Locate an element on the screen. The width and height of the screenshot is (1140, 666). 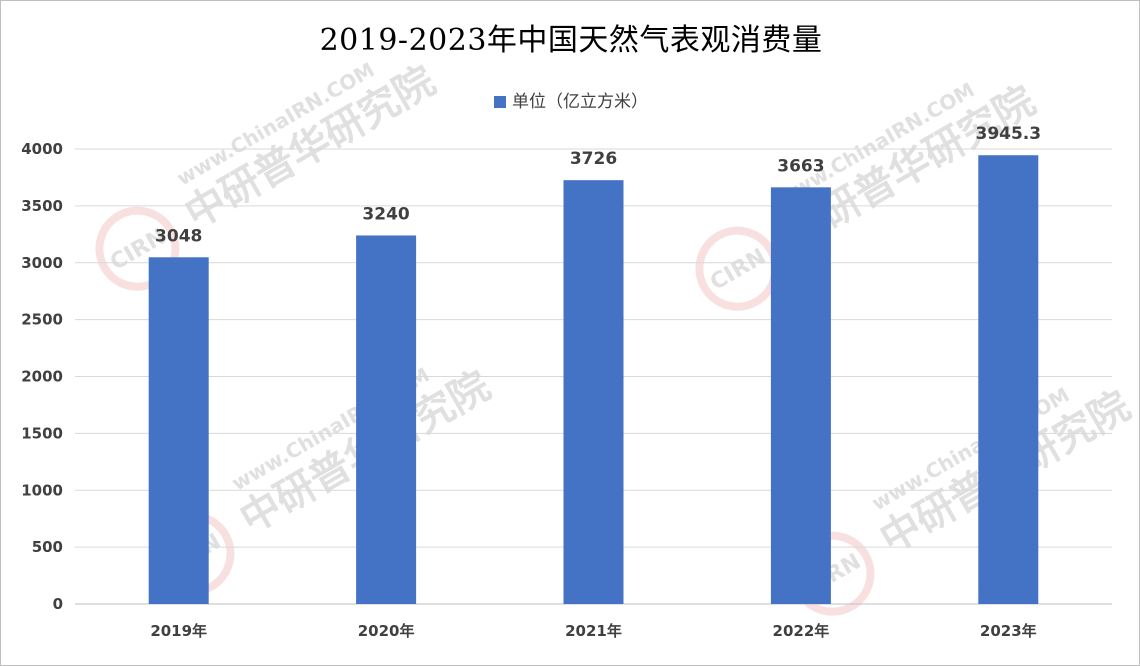
x-axis: 2019年 2020年 2021年 2022年 2023年 is located at coordinates (593, 631).